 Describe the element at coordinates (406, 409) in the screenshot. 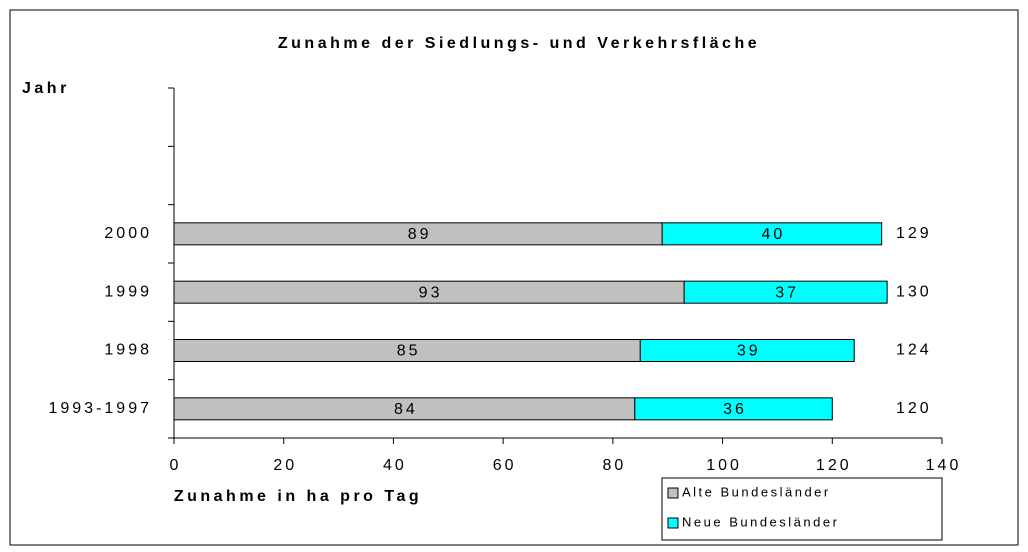

I see `bar-value-label: 84` at that location.